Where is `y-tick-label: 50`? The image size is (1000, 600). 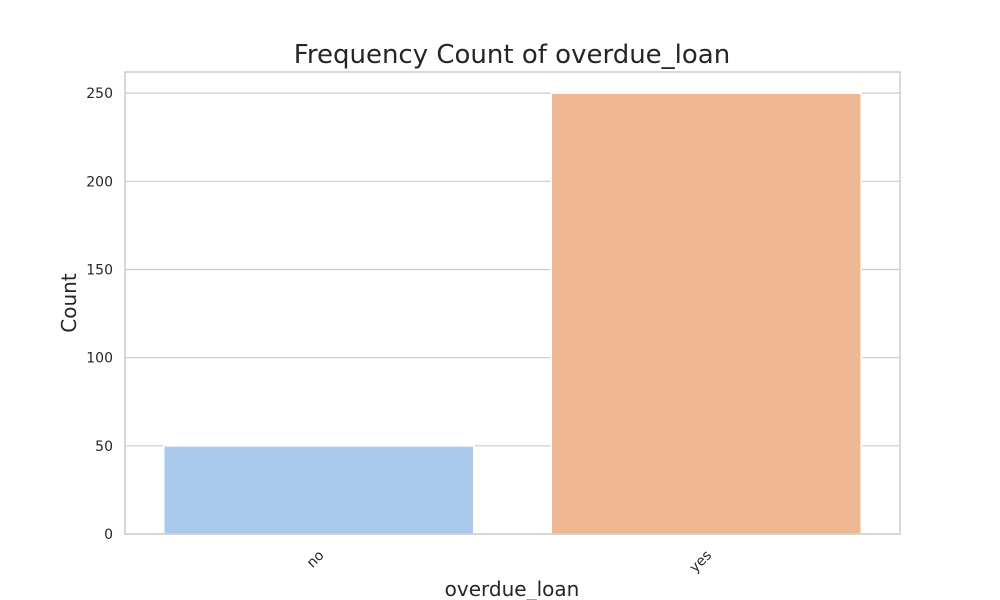
y-tick-label: 50 is located at coordinates (104, 447).